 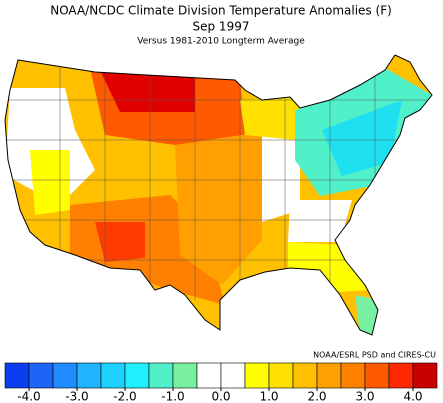 What do you see at coordinates (268, 396) in the screenshot?
I see `colorbar-tick-label: 1.0` at bounding box center [268, 396].